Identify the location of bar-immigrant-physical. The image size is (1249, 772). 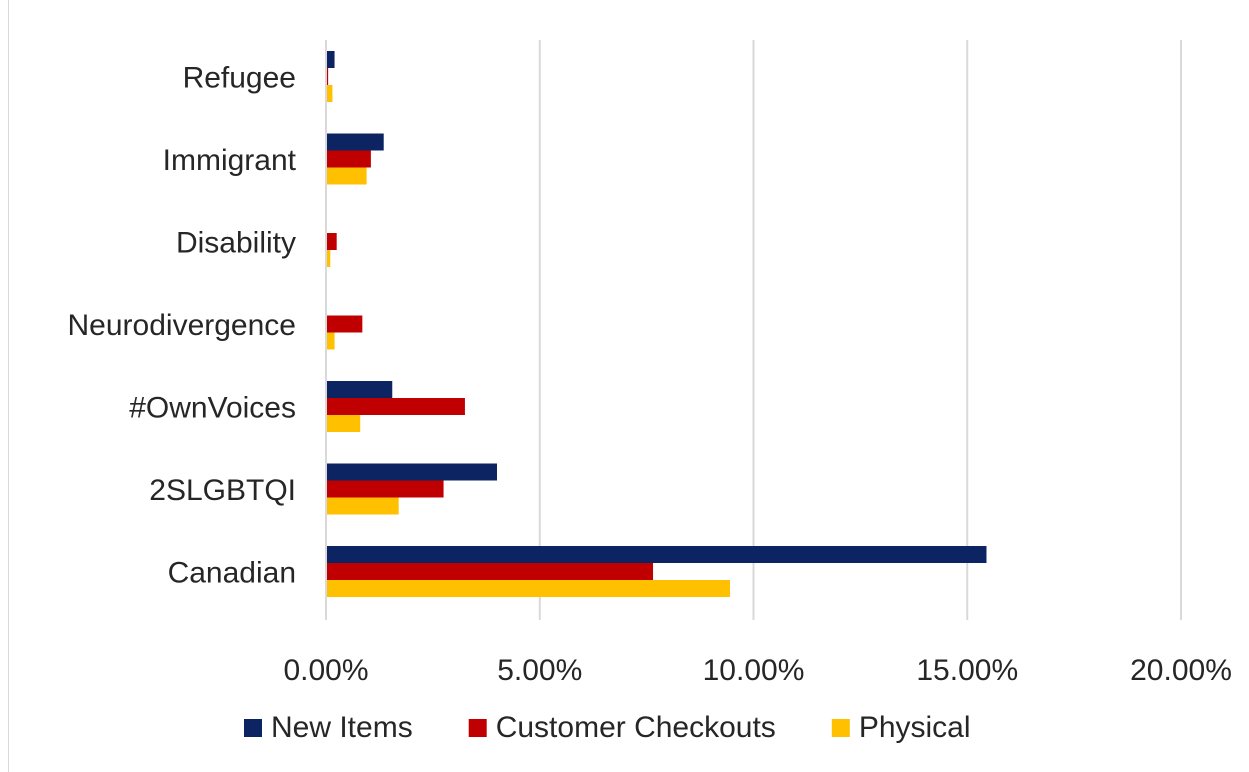
(346, 176).